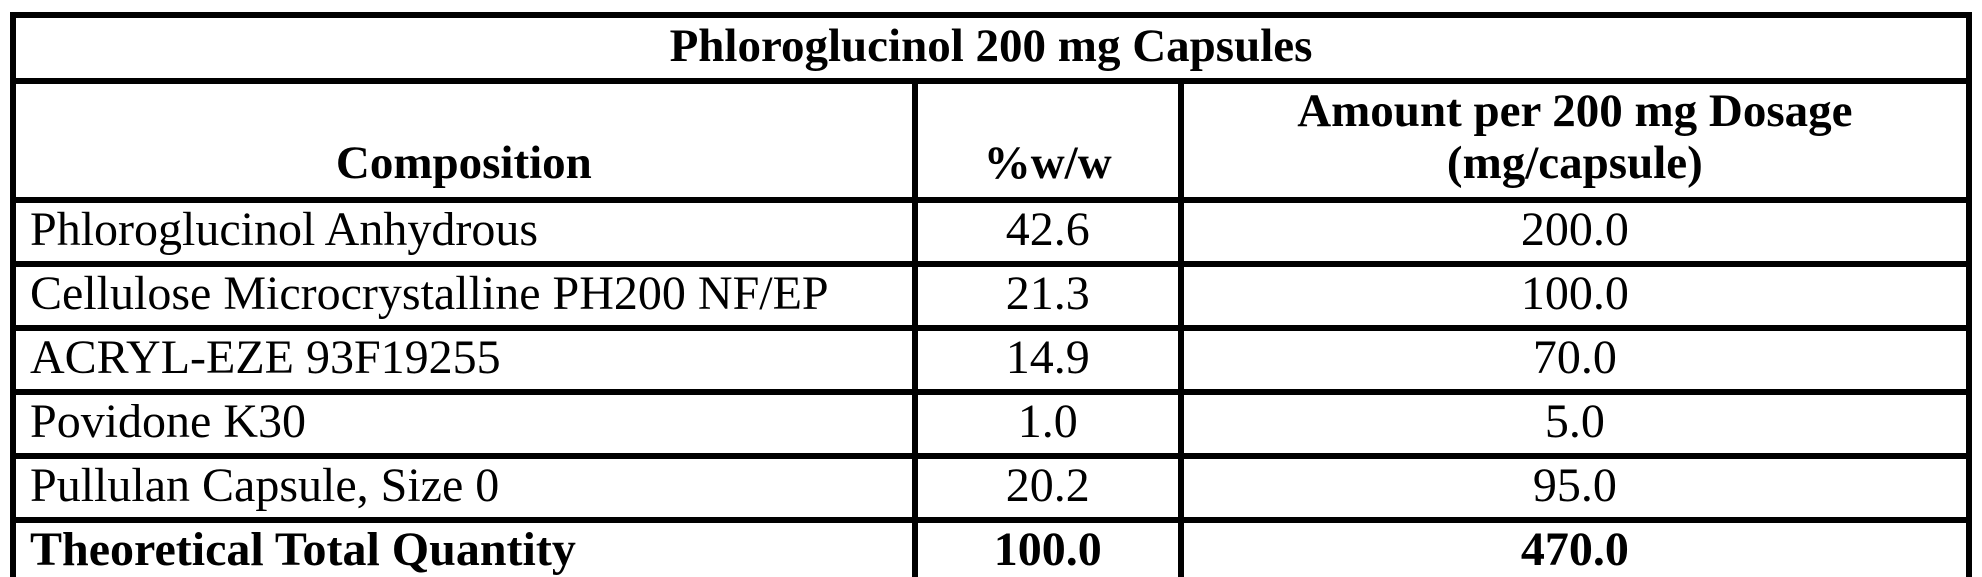 Image resolution: width=1982 pixels, height=577 pixels. I want to click on composition-cell: Povidone K30, so click(464, 424).